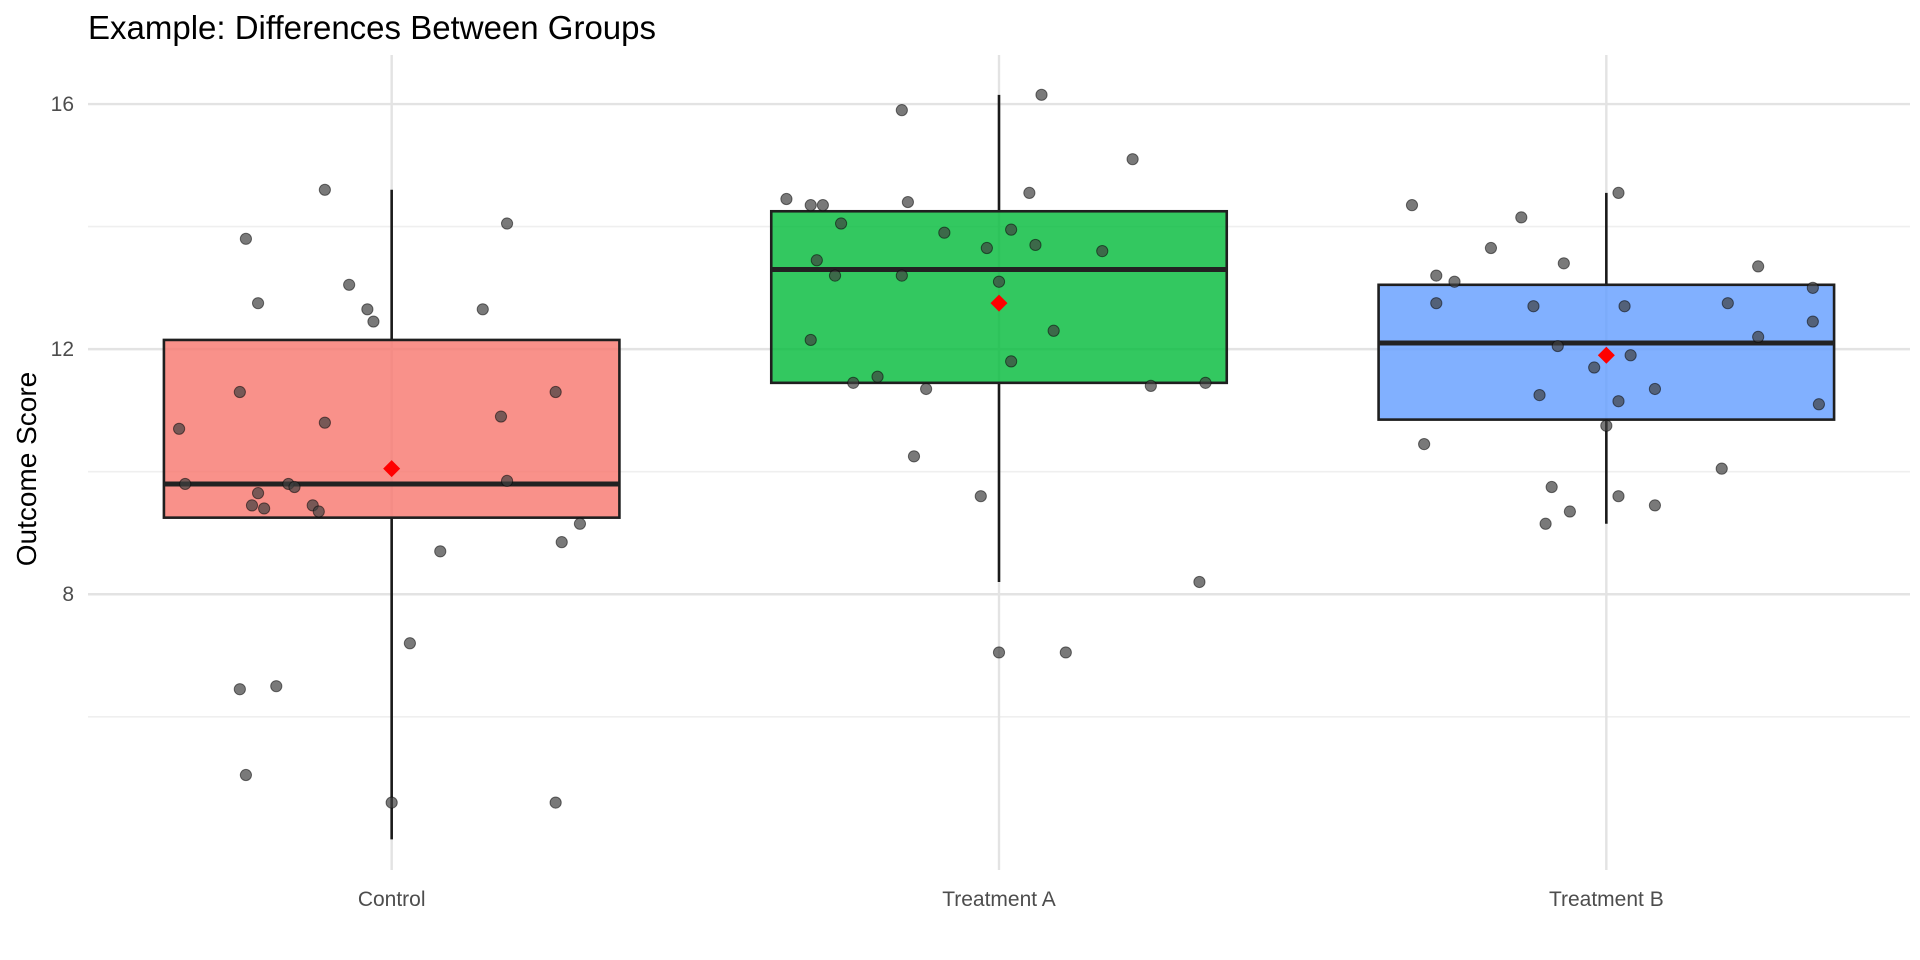 The image size is (1920, 960). I want to click on x-tick-label: Control, so click(392, 899).